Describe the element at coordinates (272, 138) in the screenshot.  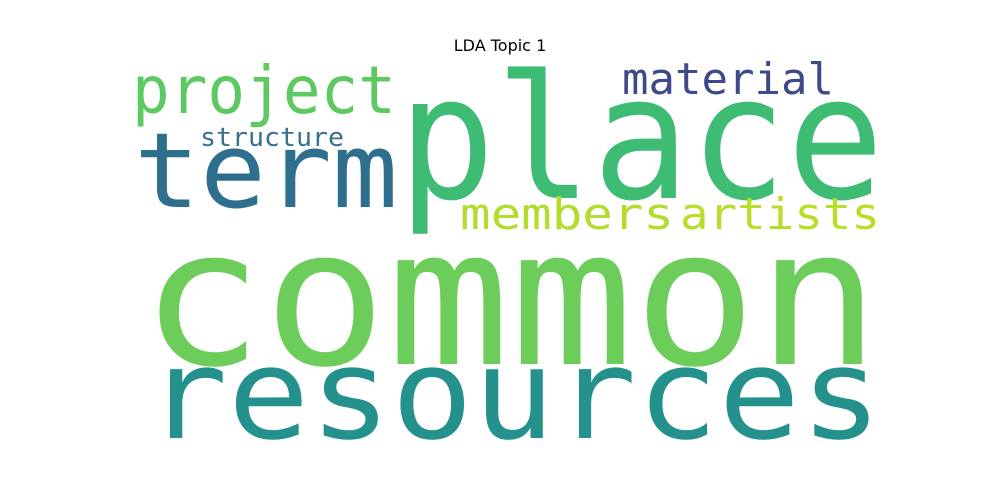
I see `word-structure: structure` at that location.